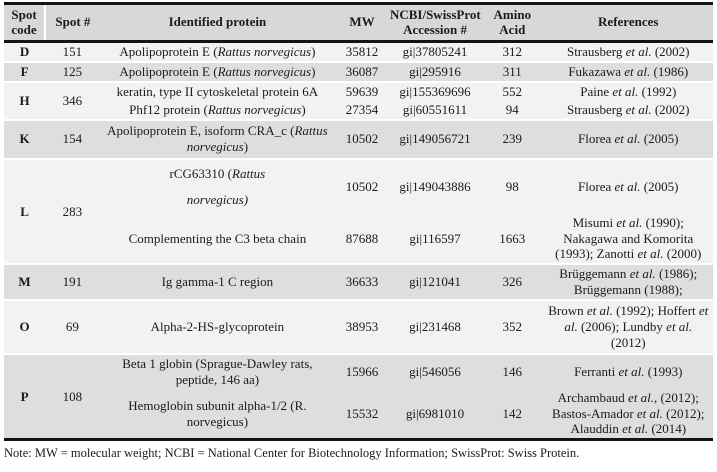 This screenshot has width=717, height=472. What do you see at coordinates (512, 138) in the screenshot?
I see `cell-amino-acid: 239` at bounding box center [512, 138].